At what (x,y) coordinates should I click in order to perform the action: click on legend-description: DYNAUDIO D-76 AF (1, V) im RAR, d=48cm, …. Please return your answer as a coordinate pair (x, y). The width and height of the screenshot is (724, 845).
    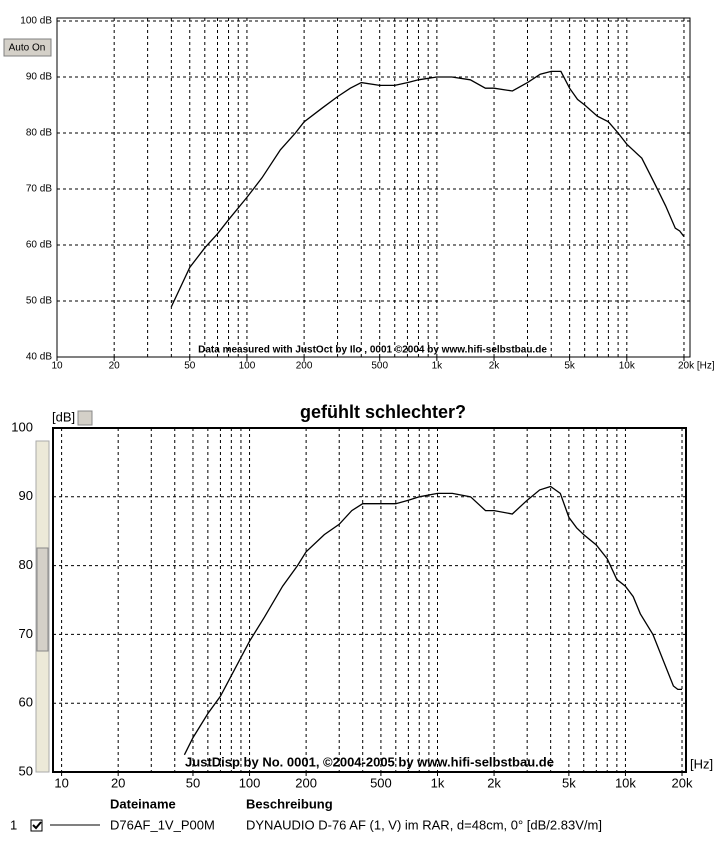
    Looking at the image, I should click on (424, 824).